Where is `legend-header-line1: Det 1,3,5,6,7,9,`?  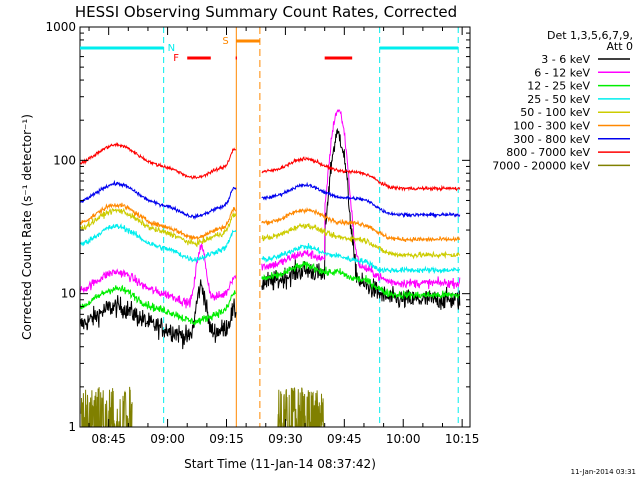 legend-header-line1: Det 1,3,5,6,7,9, is located at coordinates (590, 35).